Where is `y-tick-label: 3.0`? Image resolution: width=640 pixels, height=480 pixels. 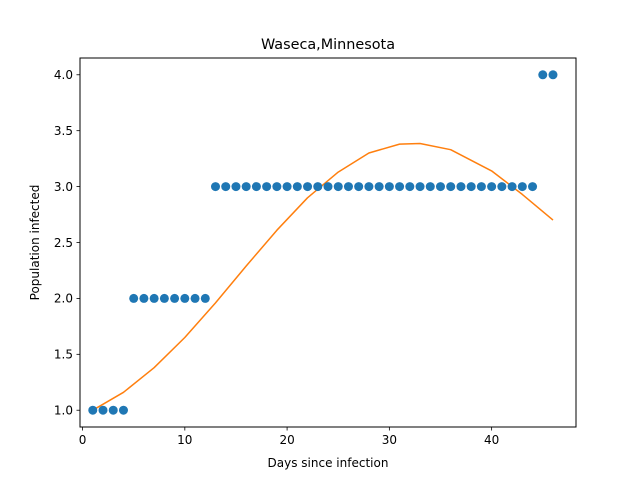 y-tick-label: 3.0 is located at coordinates (63, 187).